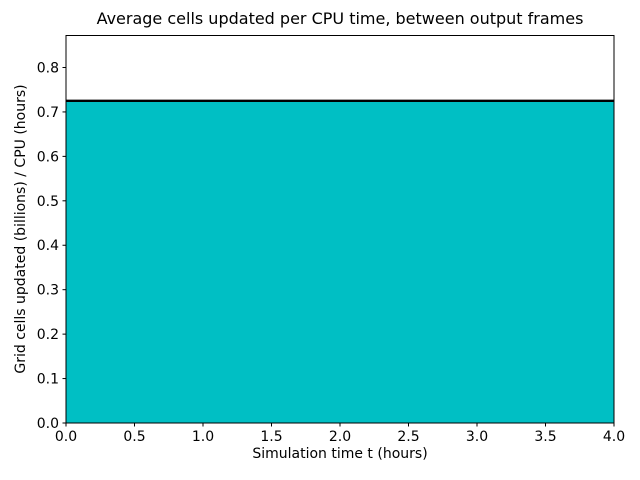 This screenshot has width=640, height=480. What do you see at coordinates (48, 113) in the screenshot?
I see `y-tick-label: 0.7` at bounding box center [48, 113].